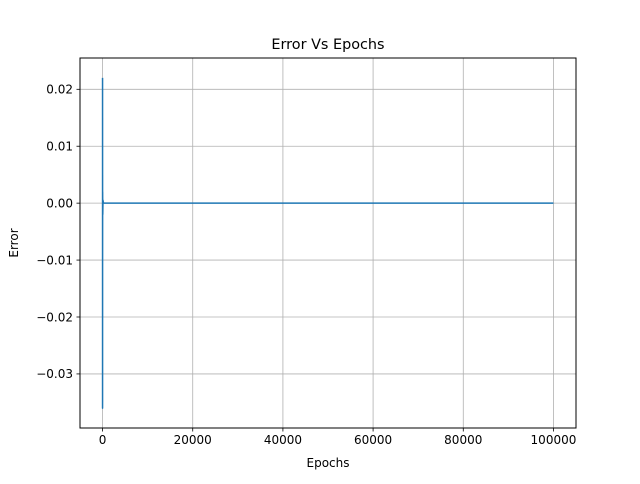  Describe the element at coordinates (554, 440) in the screenshot. I see `x-tick-label: 100000` at that location.